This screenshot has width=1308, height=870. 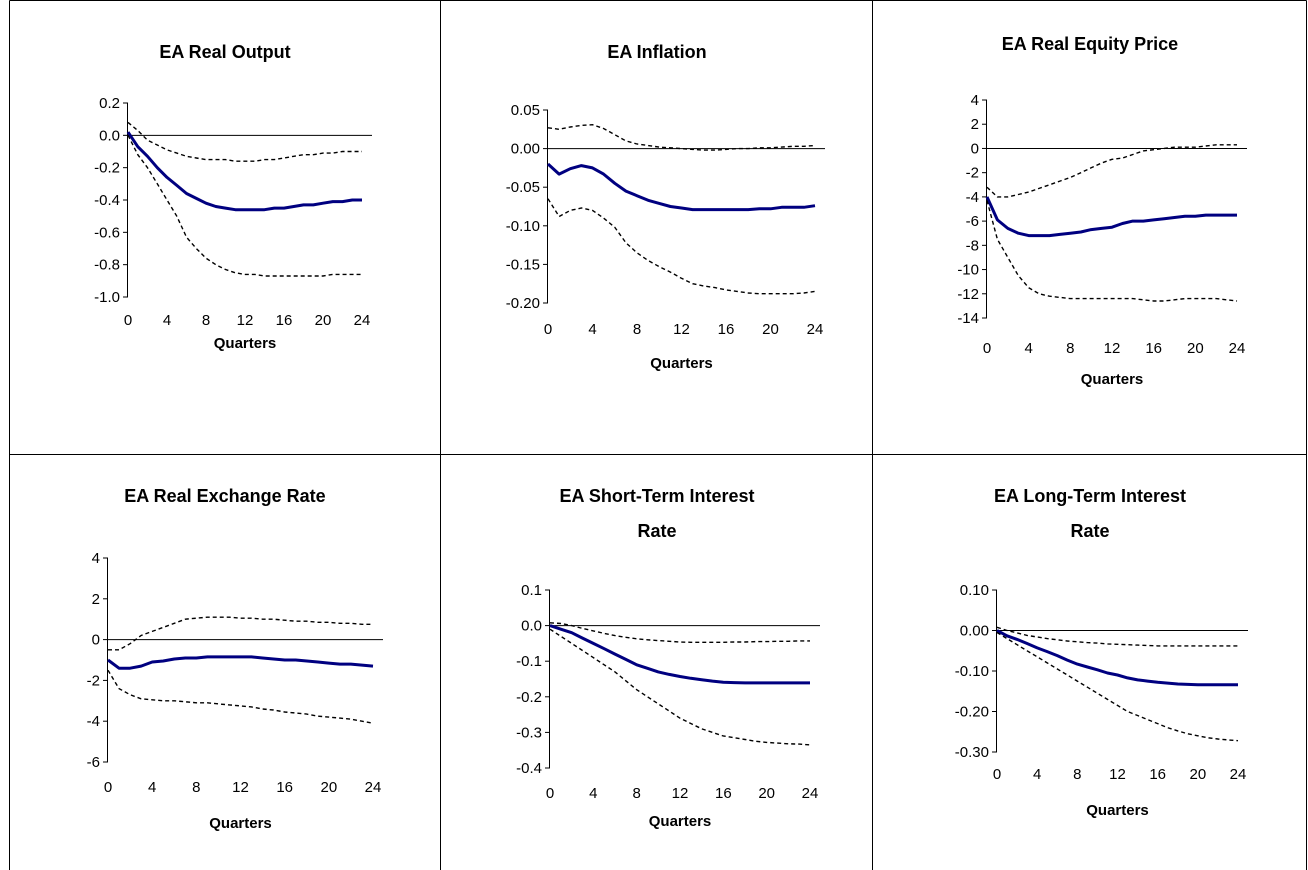 I want to click on y-tick-label: 0.0, so click(x=109, y=135).